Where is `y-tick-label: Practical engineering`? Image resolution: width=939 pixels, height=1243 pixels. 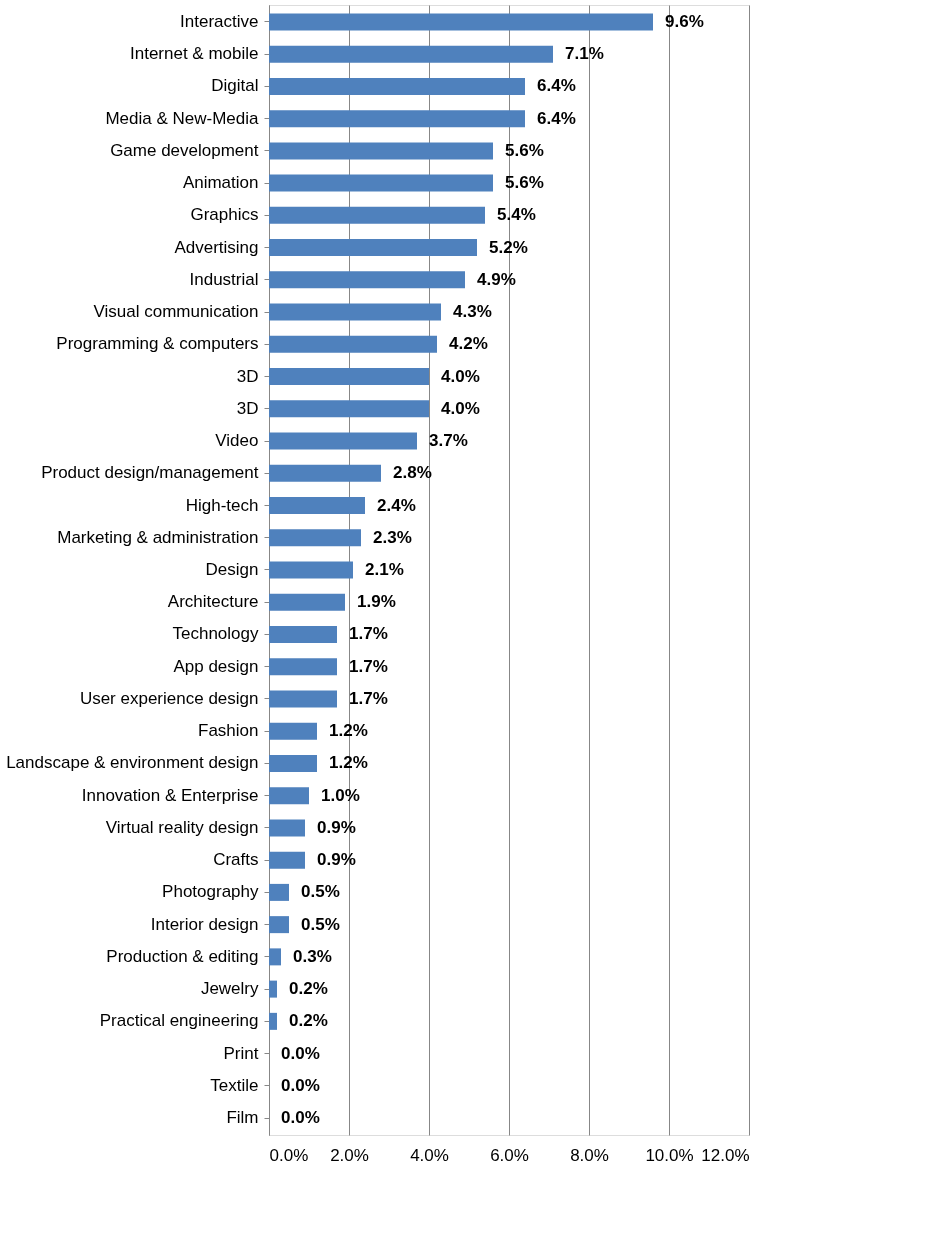 y-tick-label: Practical engineering is located at coordinates (179, 1021).